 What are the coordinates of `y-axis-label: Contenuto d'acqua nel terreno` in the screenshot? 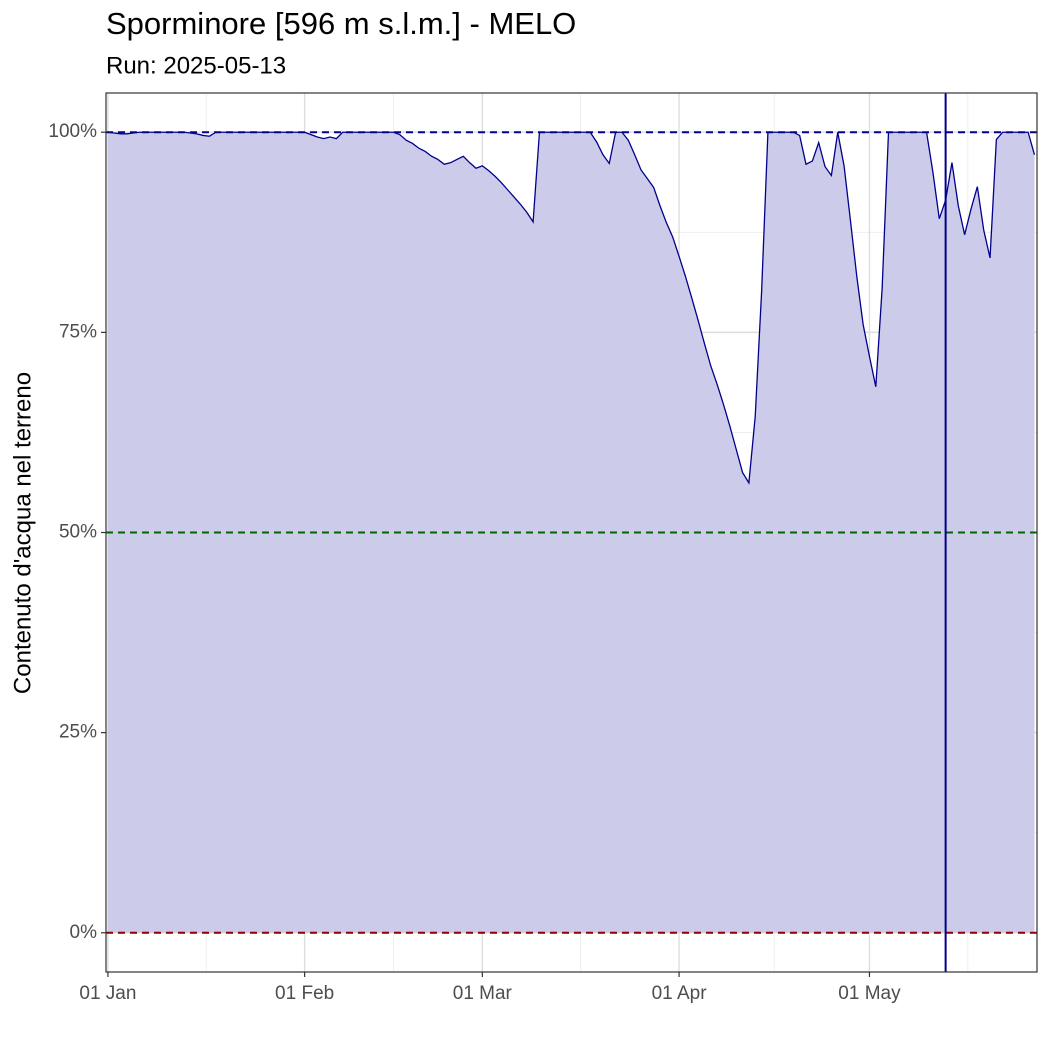 It's located at (22, 533).